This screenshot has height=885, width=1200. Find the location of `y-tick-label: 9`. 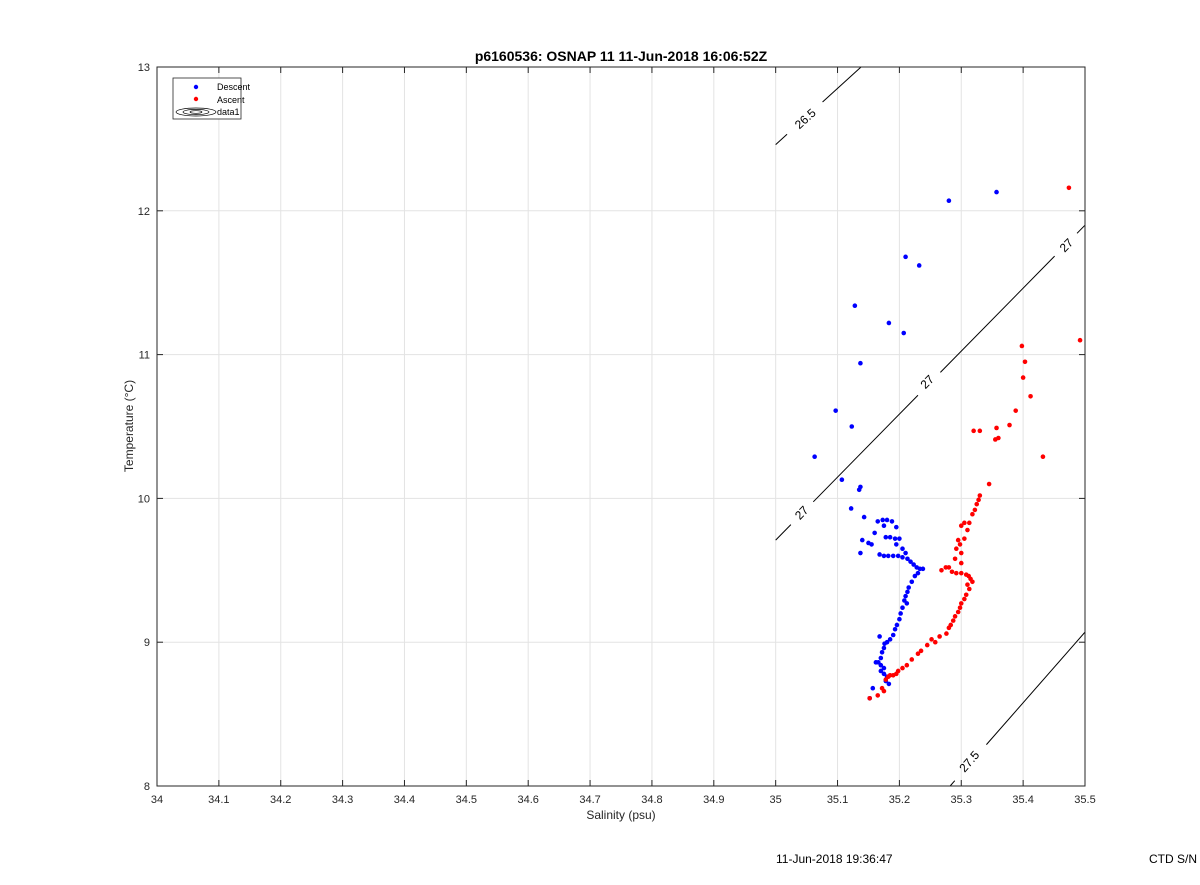

y-tick-label: 9 is located at coordinates (147, 643).